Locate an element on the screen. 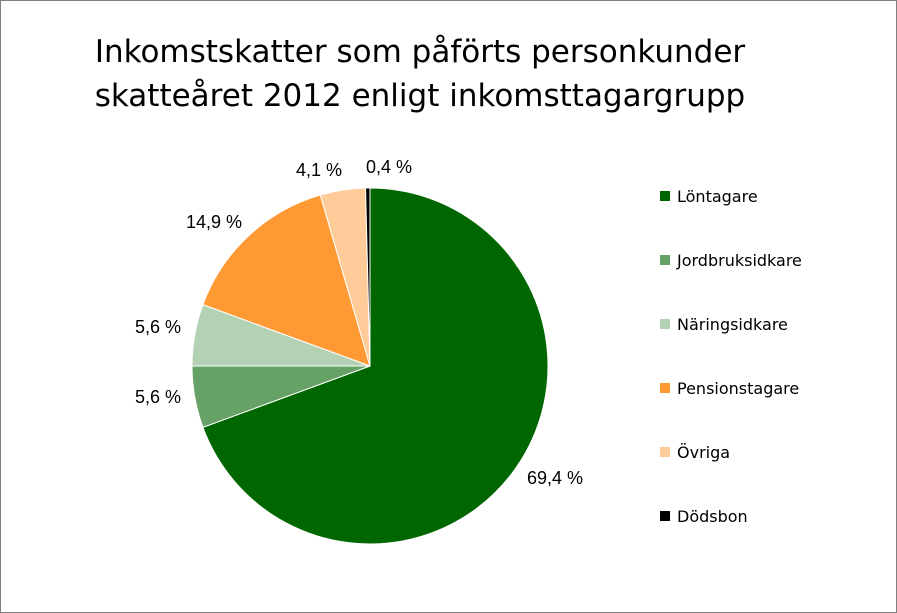  legend-label-1: Jordbruksidkare is located at coordinates (739, 260).